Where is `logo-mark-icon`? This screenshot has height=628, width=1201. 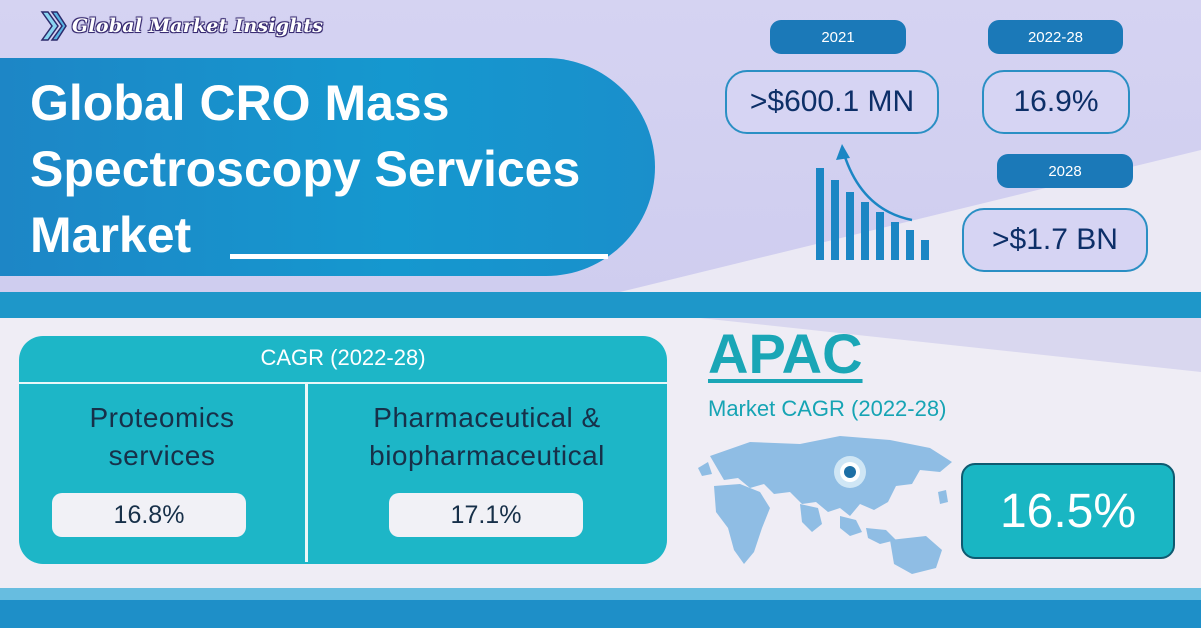 logo-mark-icon is located at coordinates (53, 26).